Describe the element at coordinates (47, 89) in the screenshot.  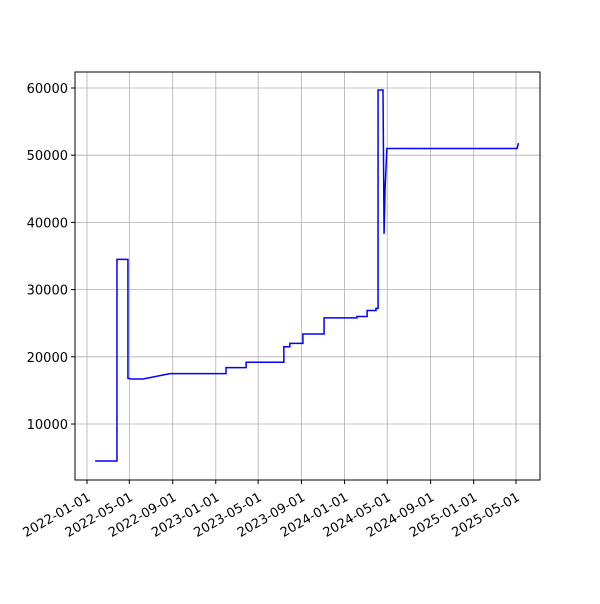
I see `y-tick-label: 60000` at that location.